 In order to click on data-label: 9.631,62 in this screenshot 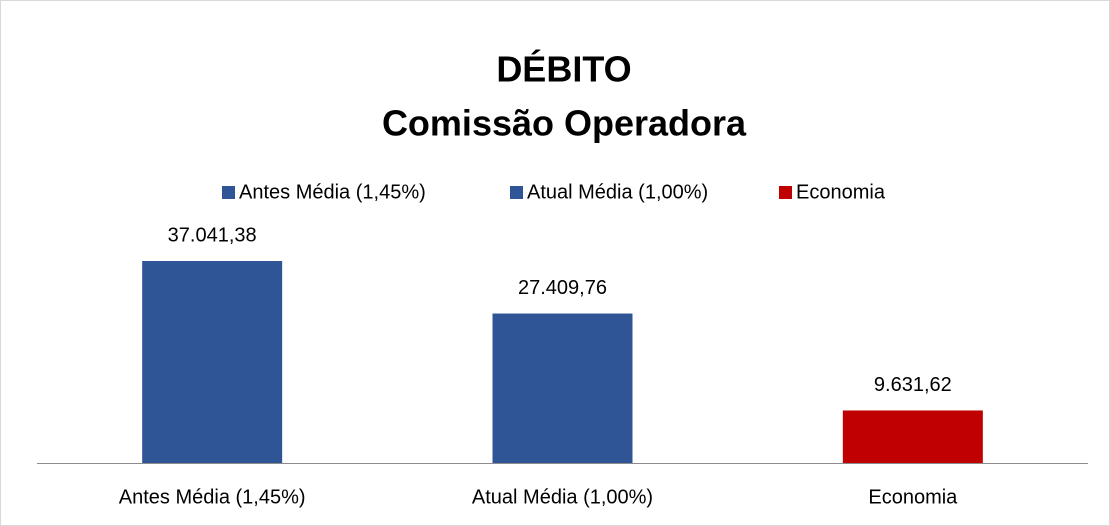, I will do `click(913, 385)`.